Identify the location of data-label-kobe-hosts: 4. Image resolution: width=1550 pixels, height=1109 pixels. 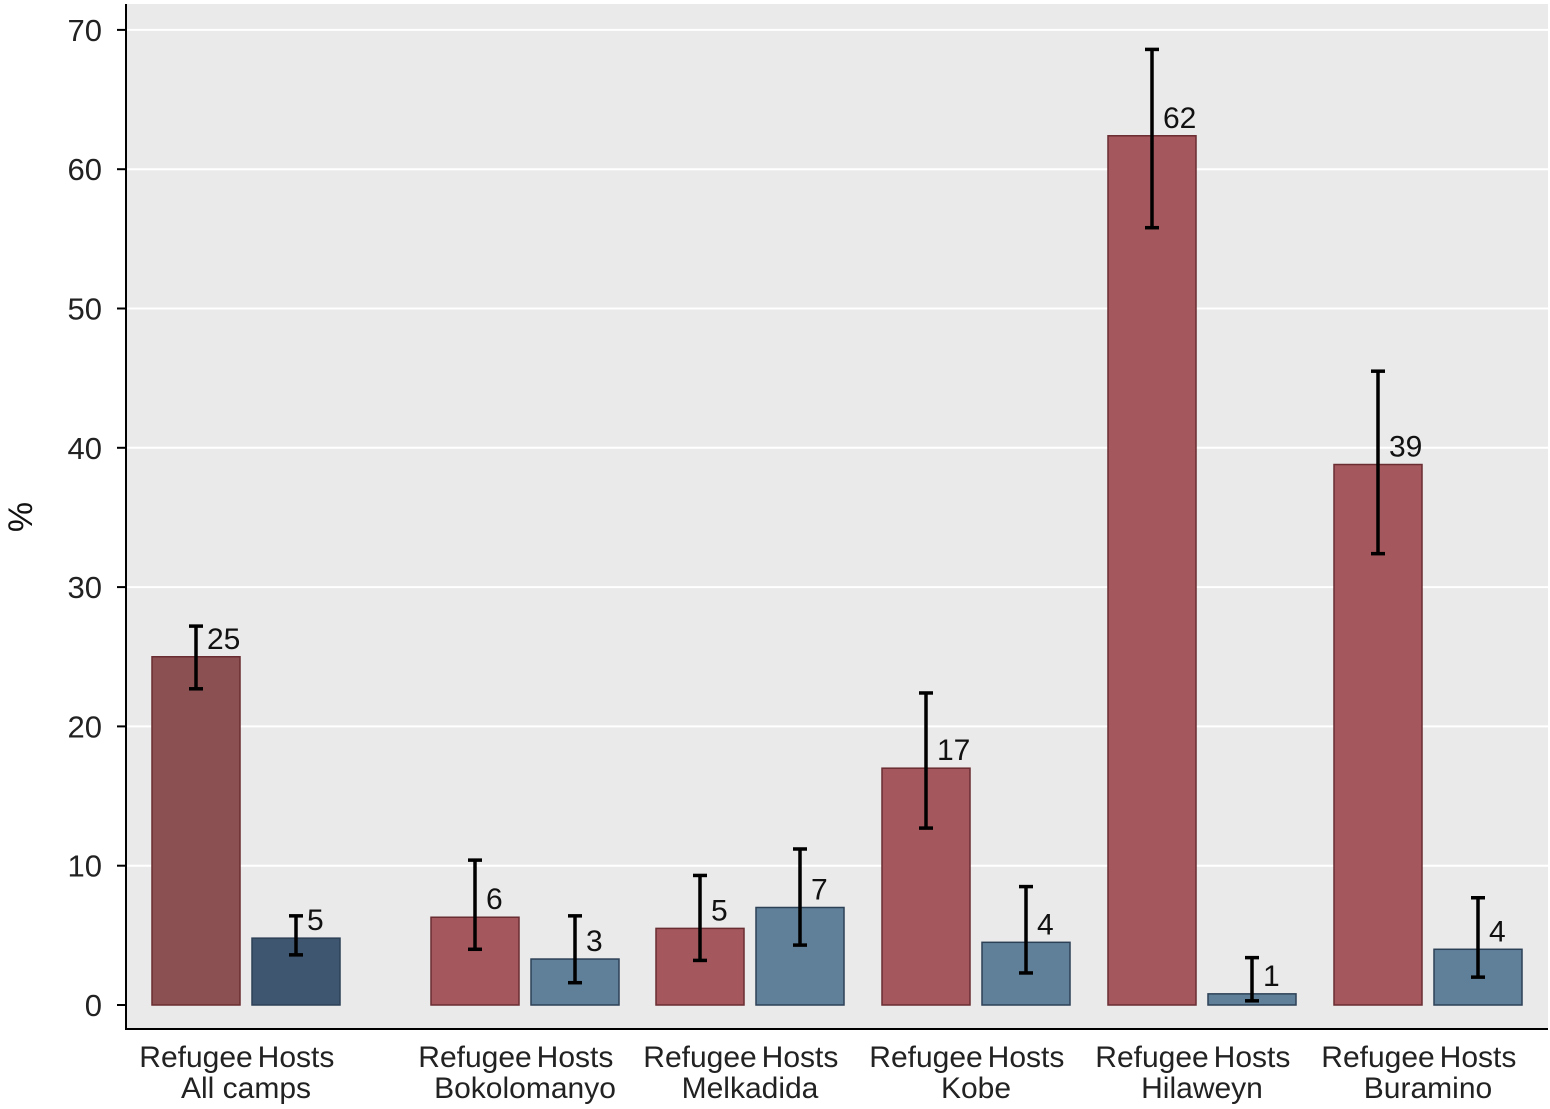
(1045, 924).